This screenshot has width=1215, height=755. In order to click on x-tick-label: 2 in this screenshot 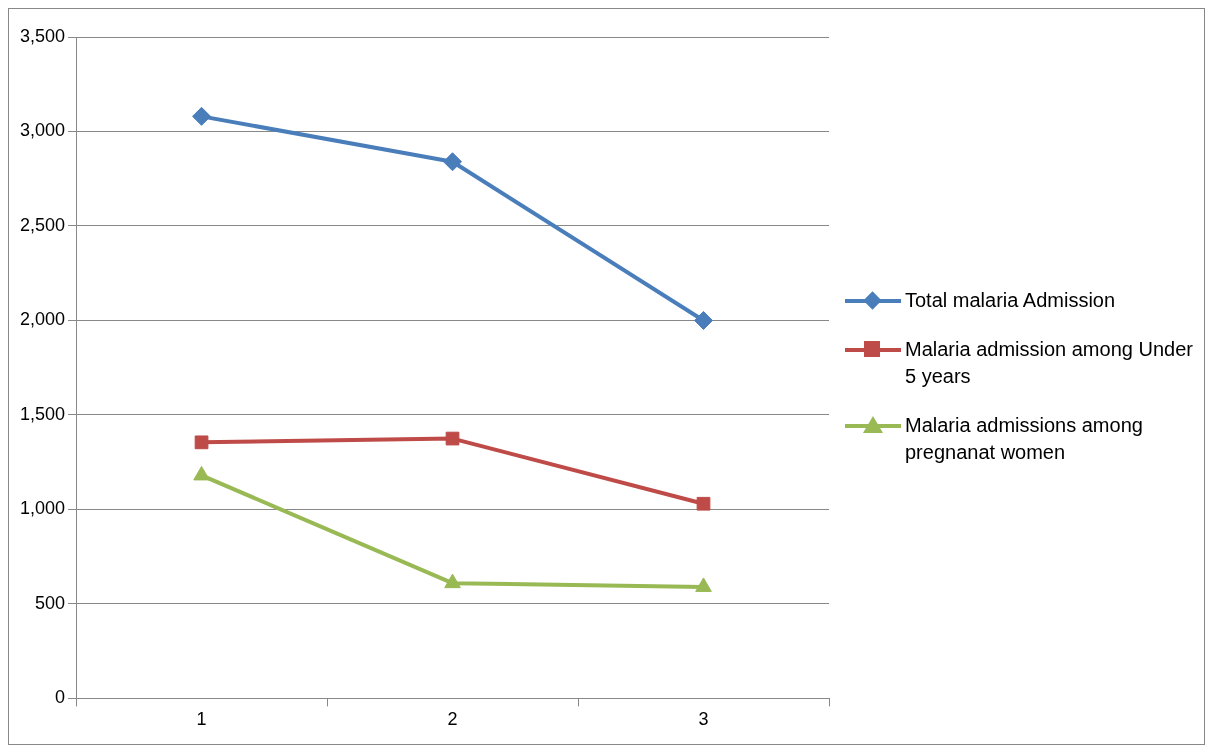, I will do `click(452, 719)`.